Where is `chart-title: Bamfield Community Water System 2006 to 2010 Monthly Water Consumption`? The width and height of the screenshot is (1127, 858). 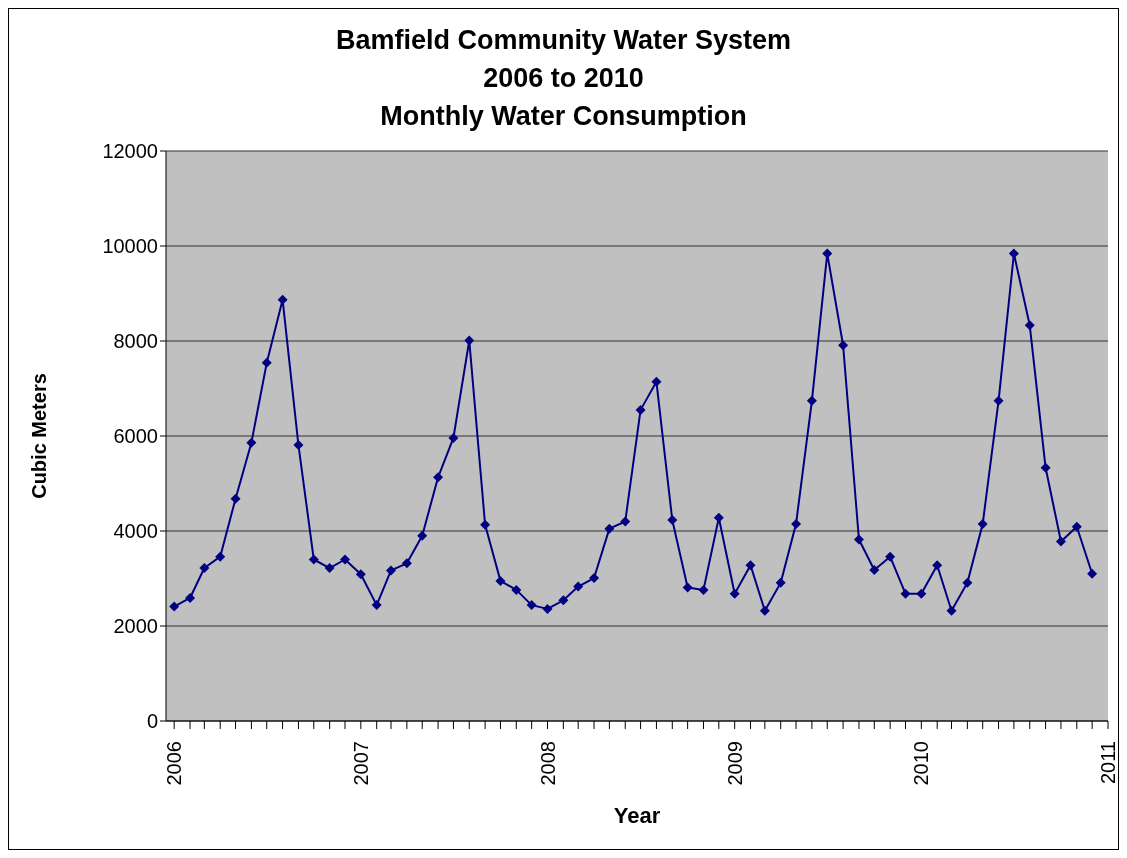
chart-title: Bamfield Community Water System 2006 to 2010 Monthly Water Consumption is located at coordinates (563, 78).